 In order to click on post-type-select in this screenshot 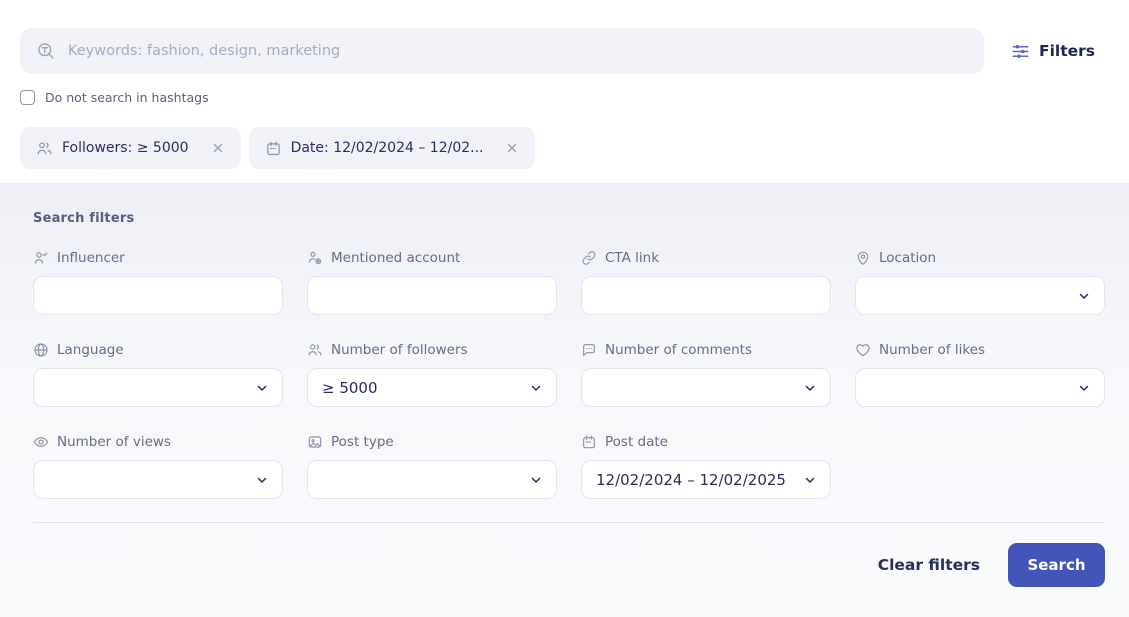, I will do `click(432, 479)`.